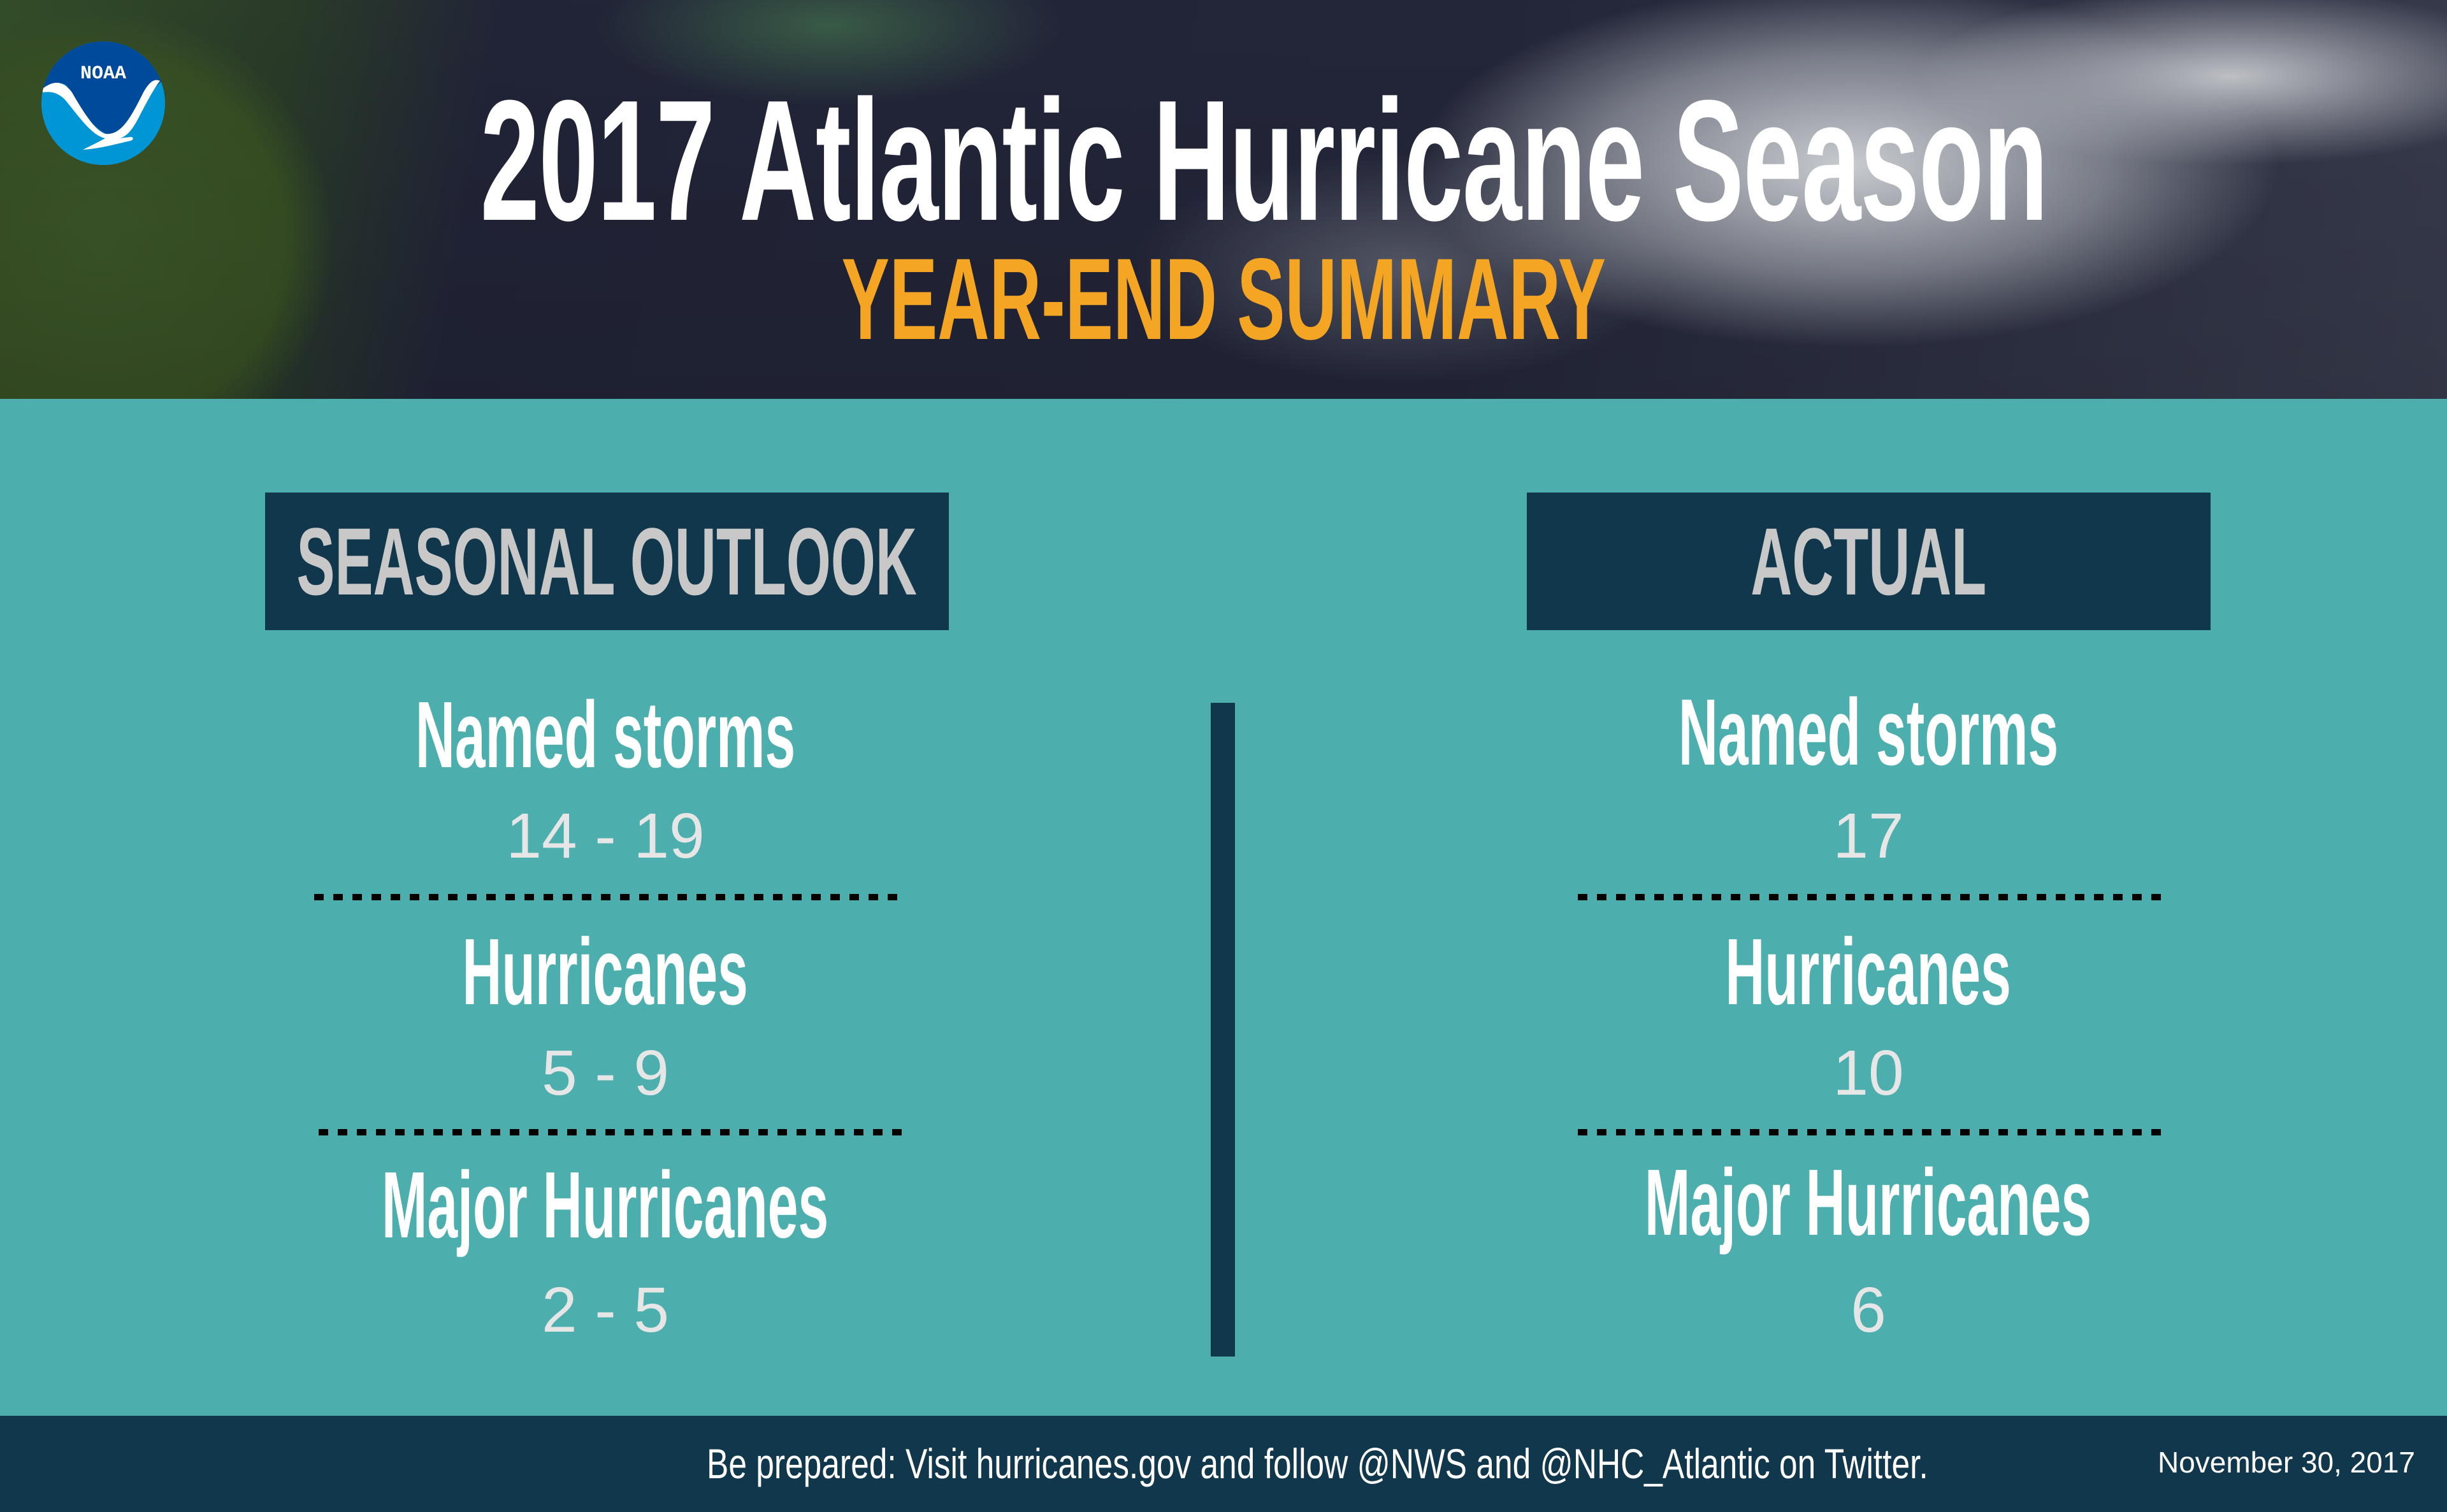 The height and width of the screenshot is (1512, 2447). I want to click on outlook-named-storms-label: Named storms, so click(605, 735).